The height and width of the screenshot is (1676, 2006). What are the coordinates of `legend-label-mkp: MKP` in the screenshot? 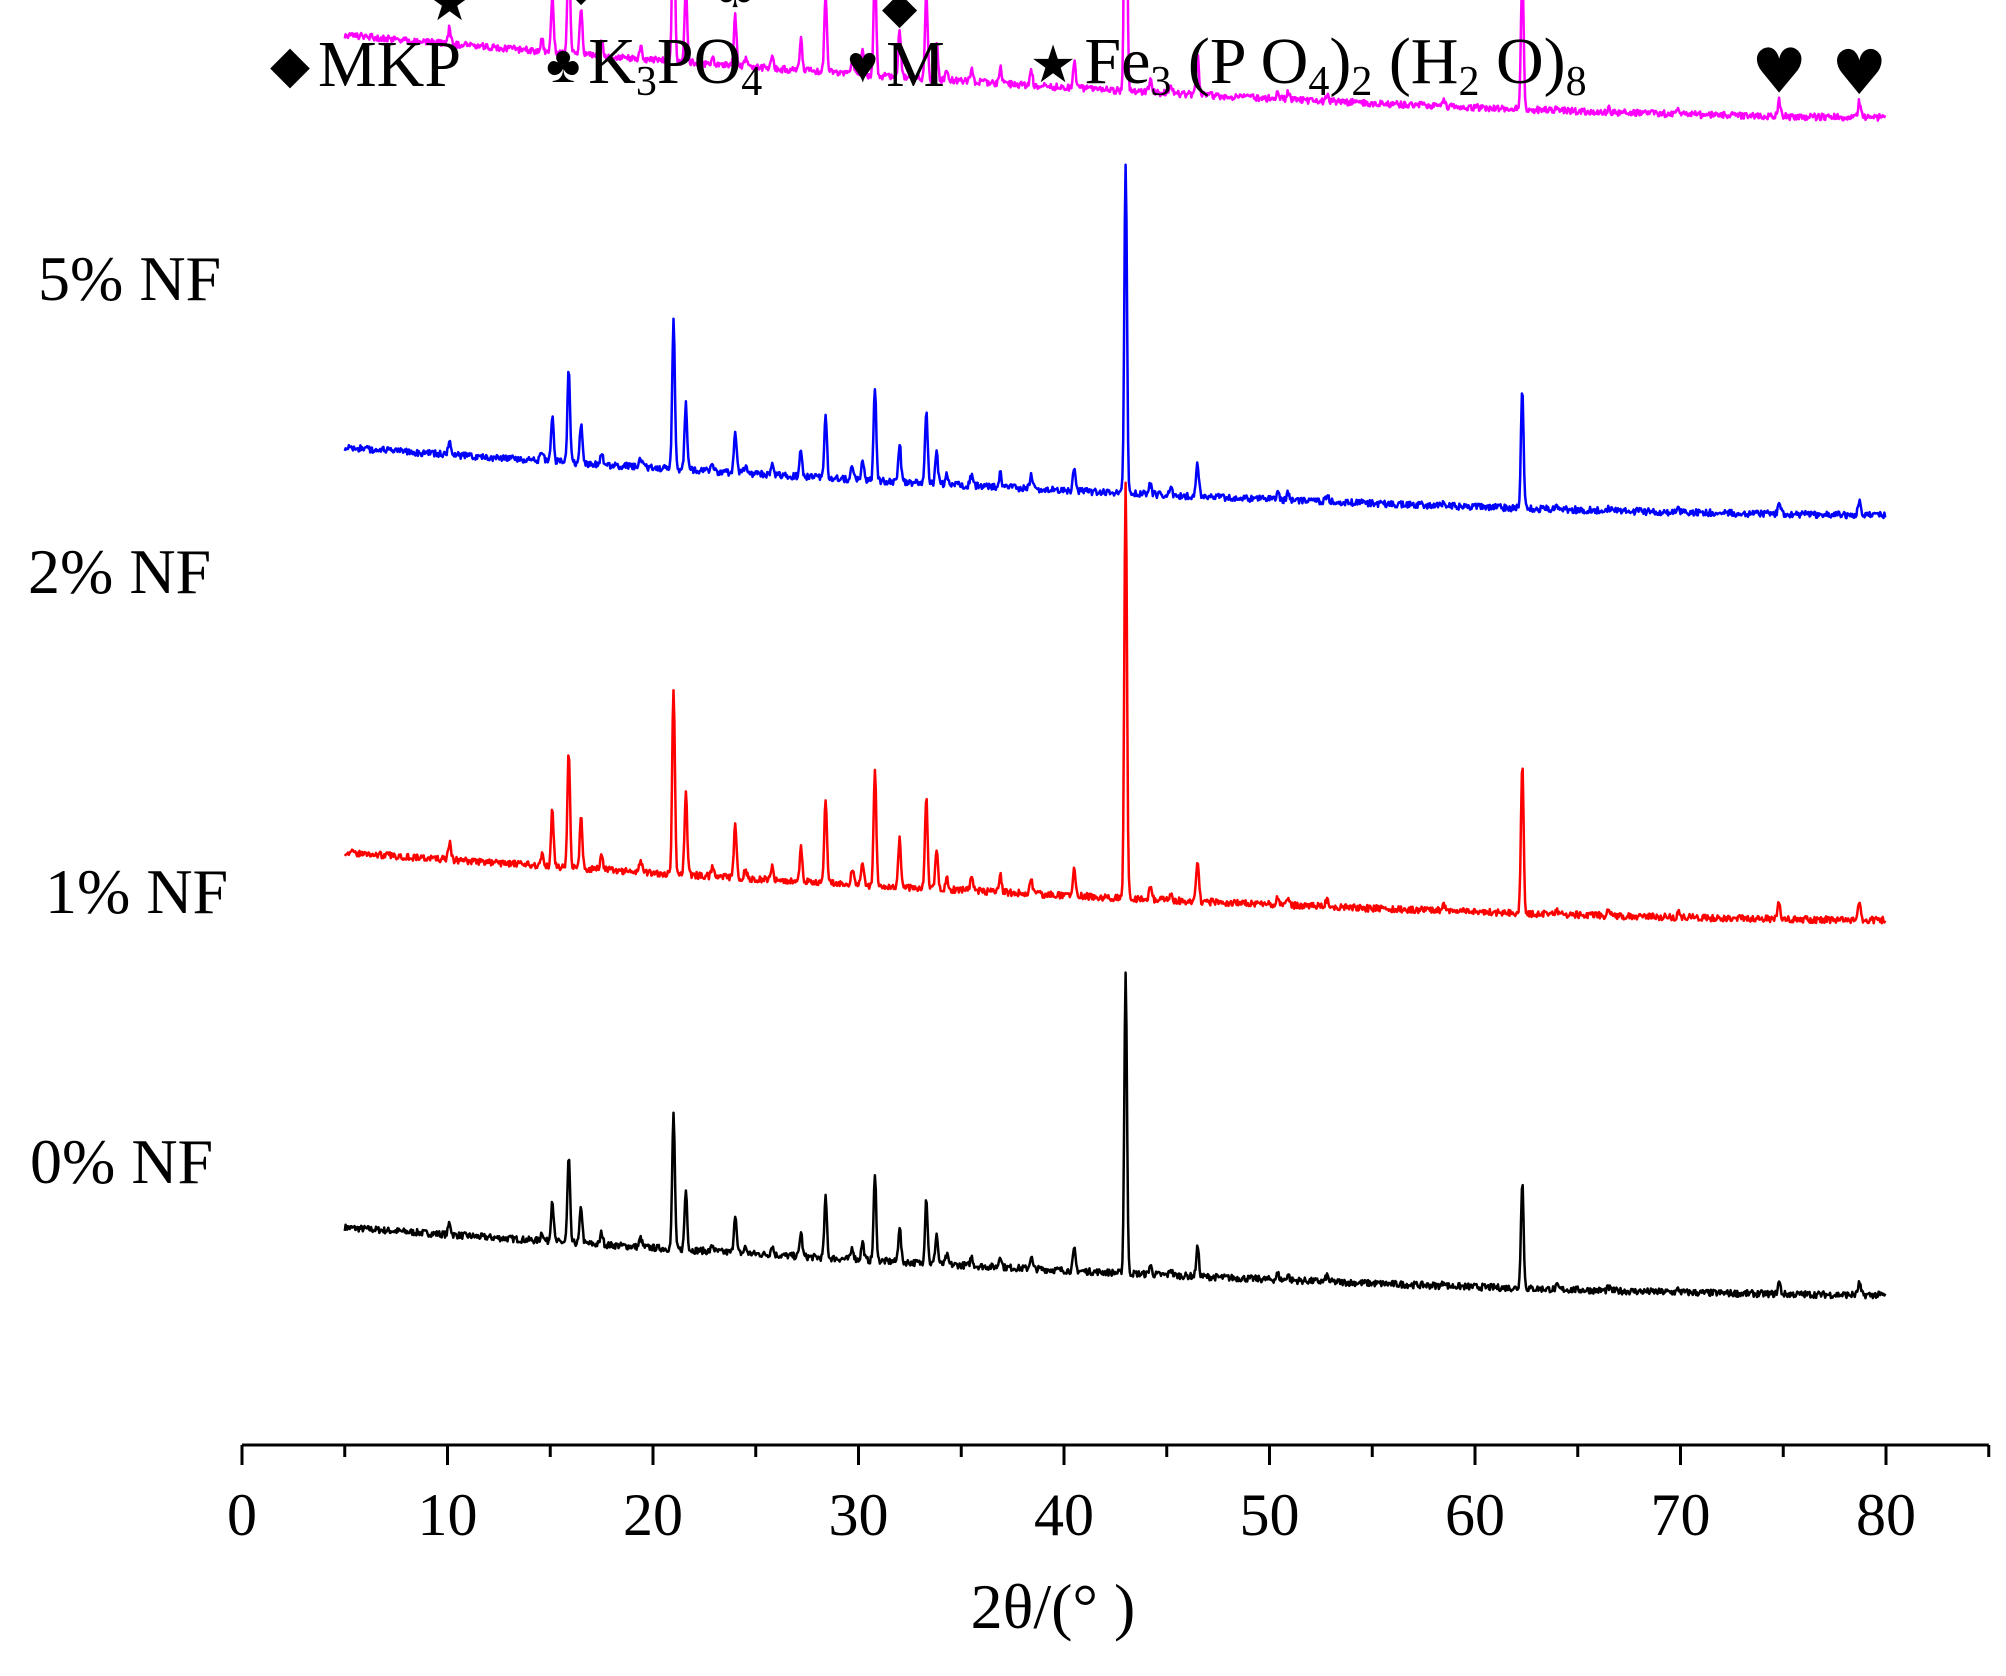 It's located at (390, 64).